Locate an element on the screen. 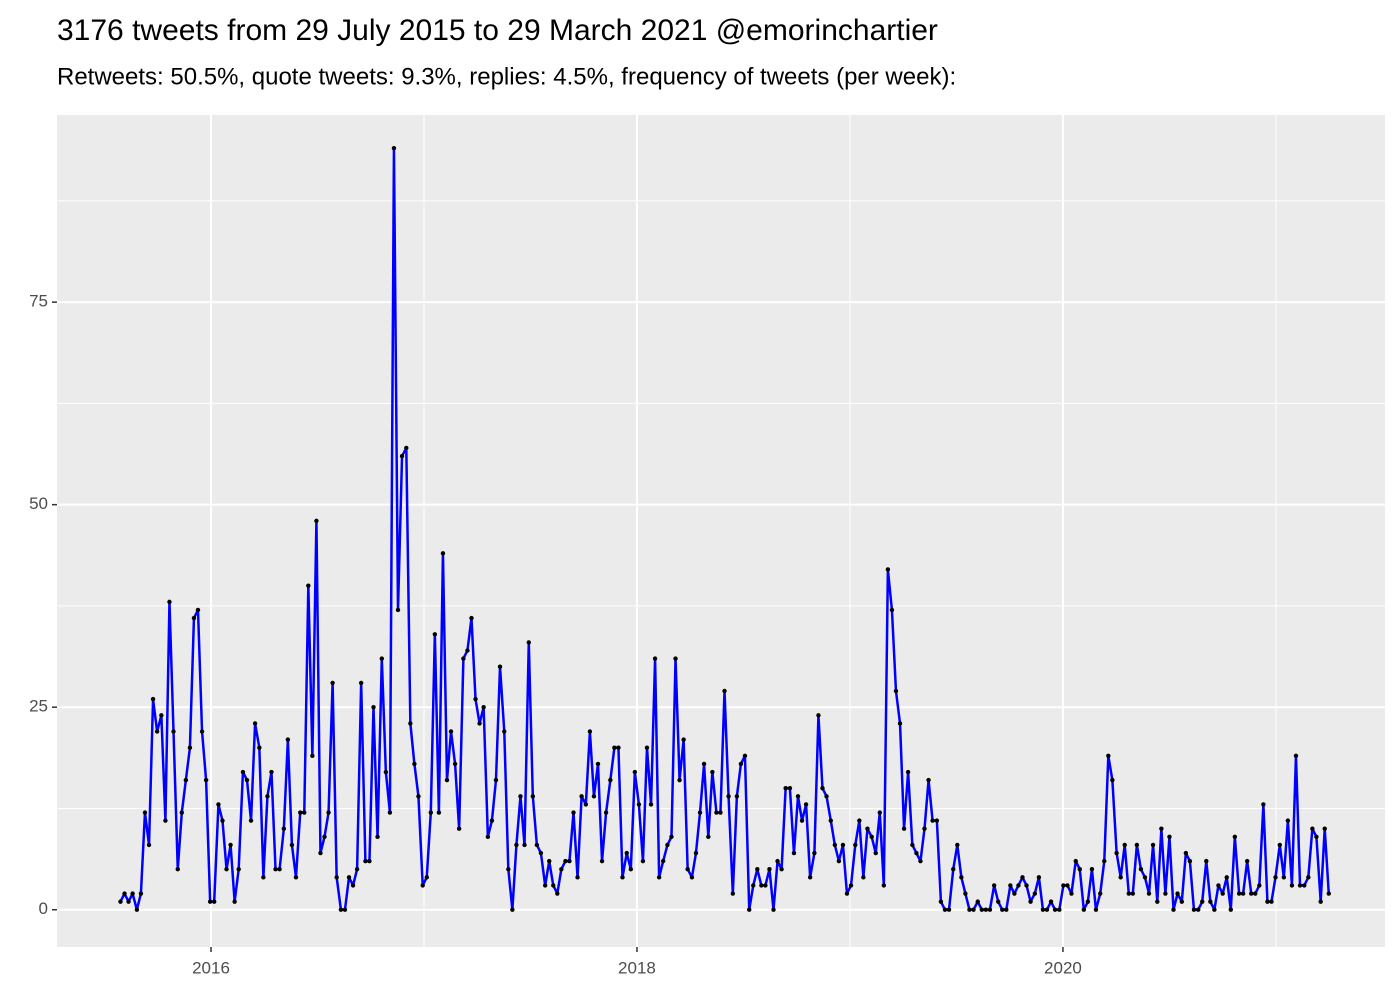  x-tick-label: 2018 is located at coordinates (637, 967).